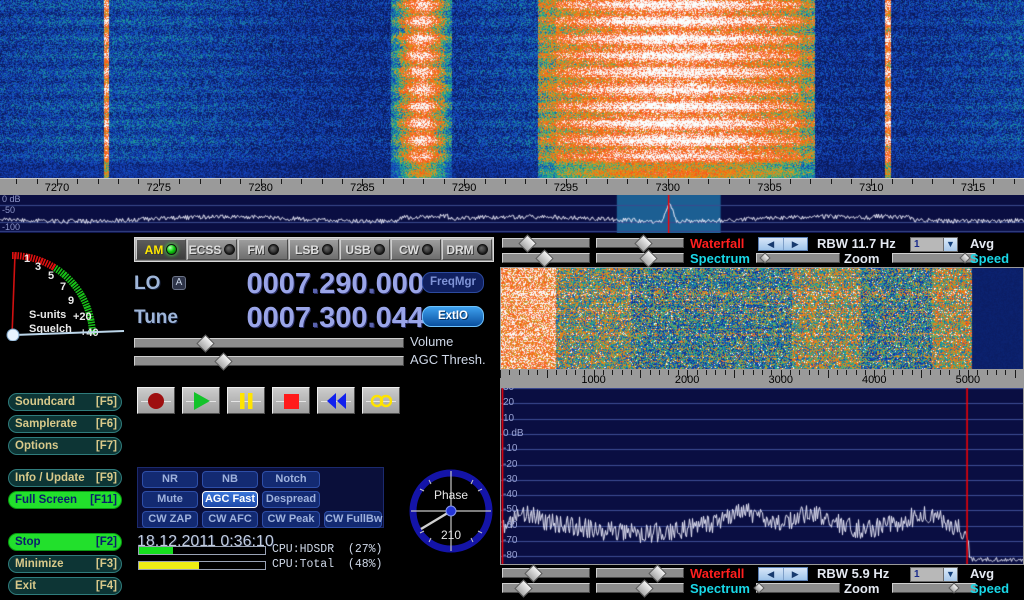  What do you see at coordinates (106, 424) in the screenshot?
I see `function-button-shortcut: [F6]` at bounding box center [106, 424].